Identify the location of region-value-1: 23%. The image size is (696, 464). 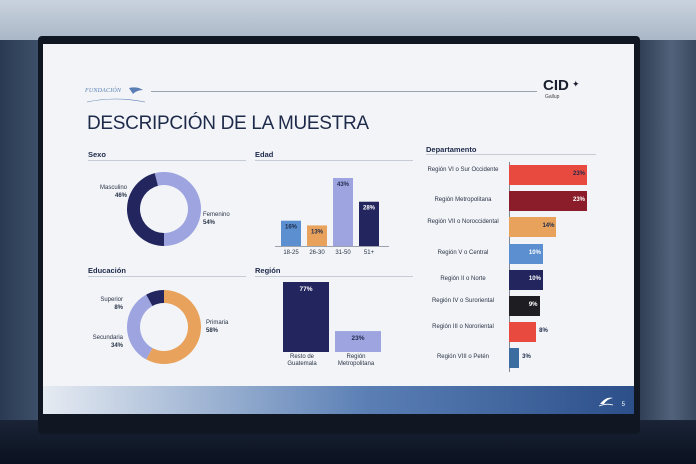
(357, 338).